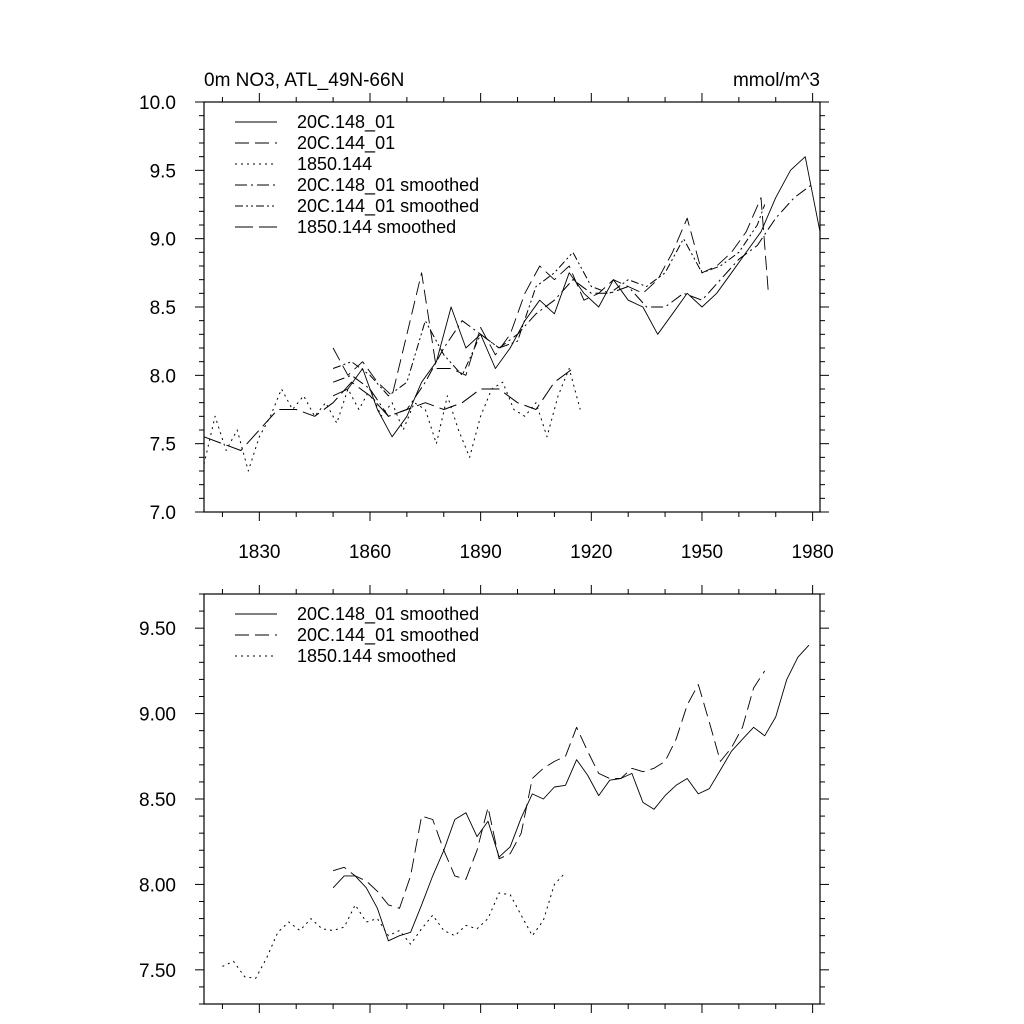 This screenshot has width=1024, height=1024. I want to click on y-tick-label: 7.50, so click(157, 971).